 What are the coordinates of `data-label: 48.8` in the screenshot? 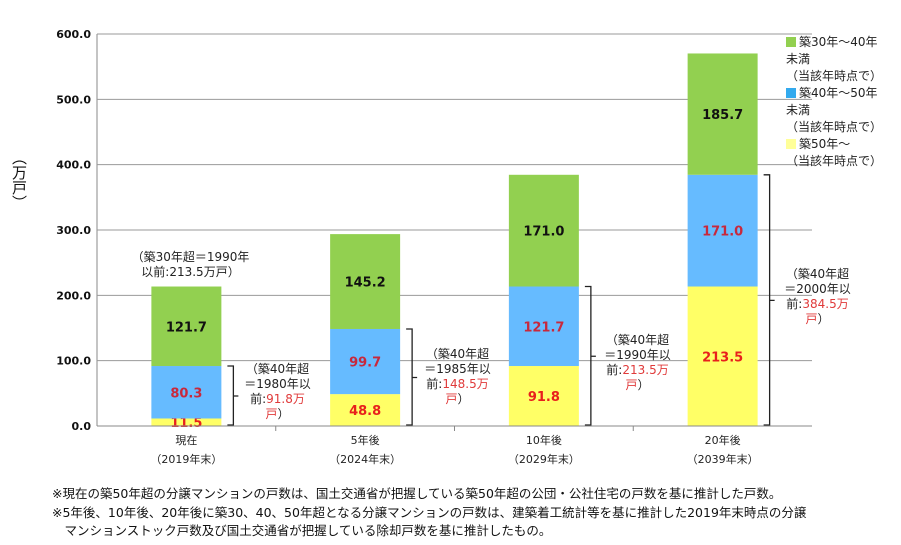 It's located at (365, 411).